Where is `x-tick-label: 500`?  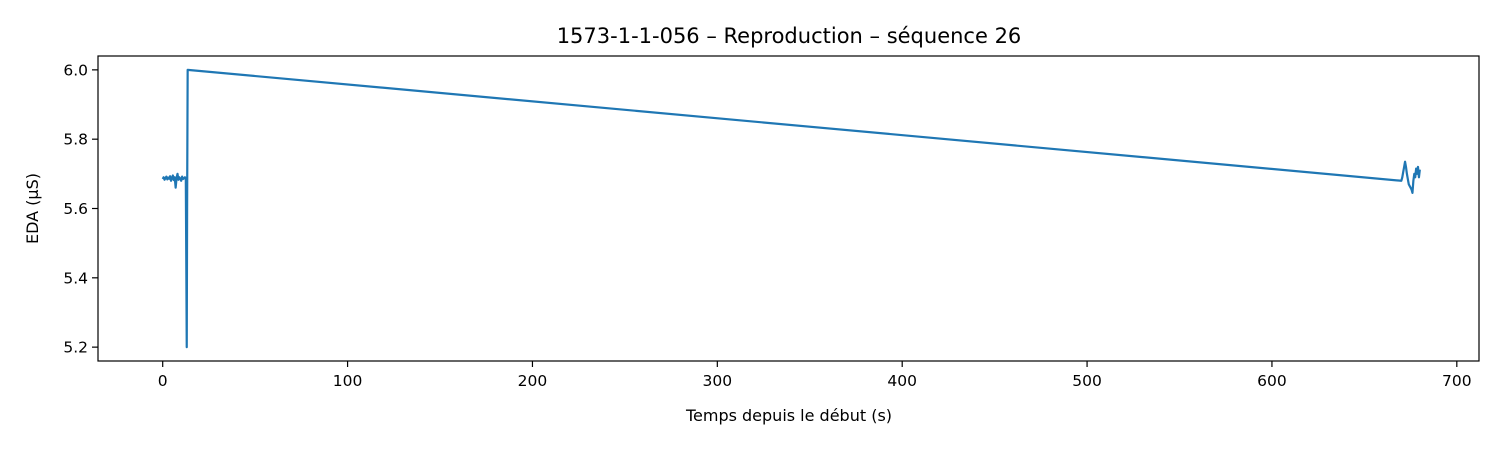 x-tick-label: 500 is located at coordinates (1087, 381).